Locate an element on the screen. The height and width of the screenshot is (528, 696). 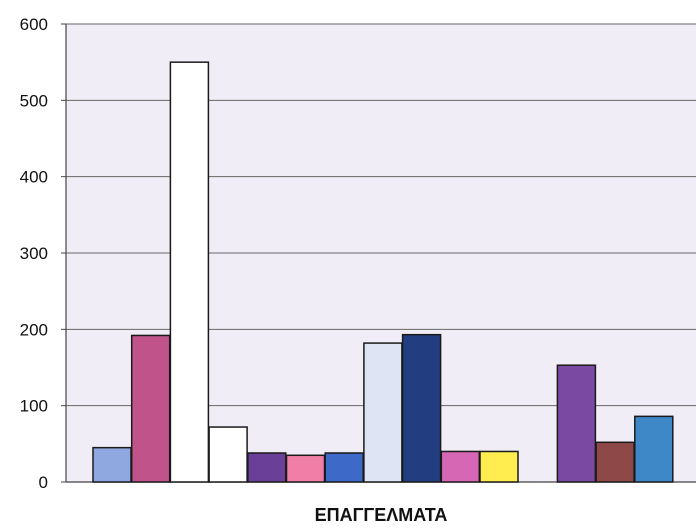
y-tick-labels: 0 100 200 300 400 500 600 is located at coordinates (43, 253).